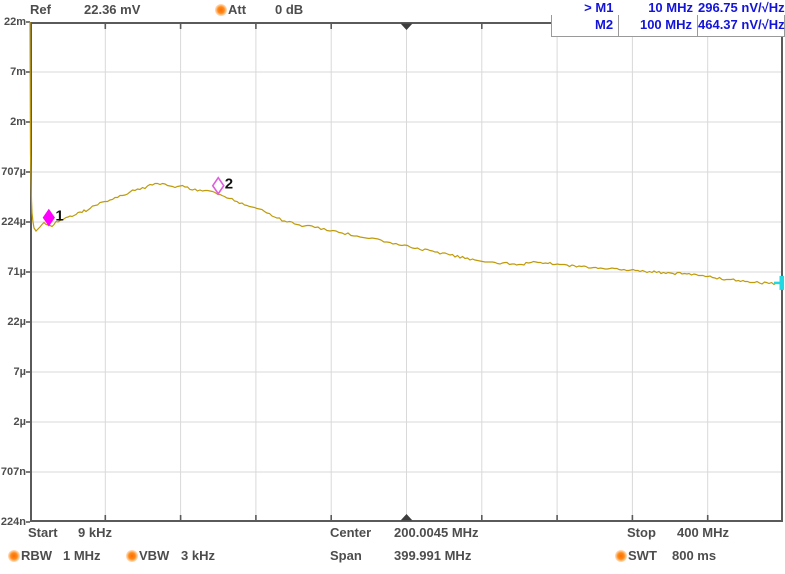 The height and width of the screenshot is (574, 785). What do you see at coordinates (782, 282) in the screenshot?
I see `sweep-cursor` at bounding box center [782, 282].